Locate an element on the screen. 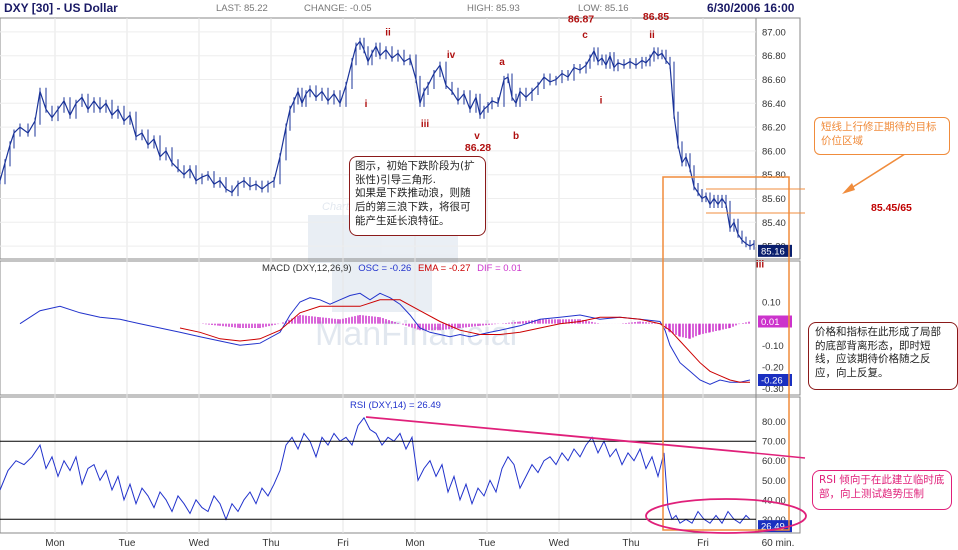 This screenshot has height=550, width=958. rsi-highlight-ellipse is located at coordinates (726, 516).